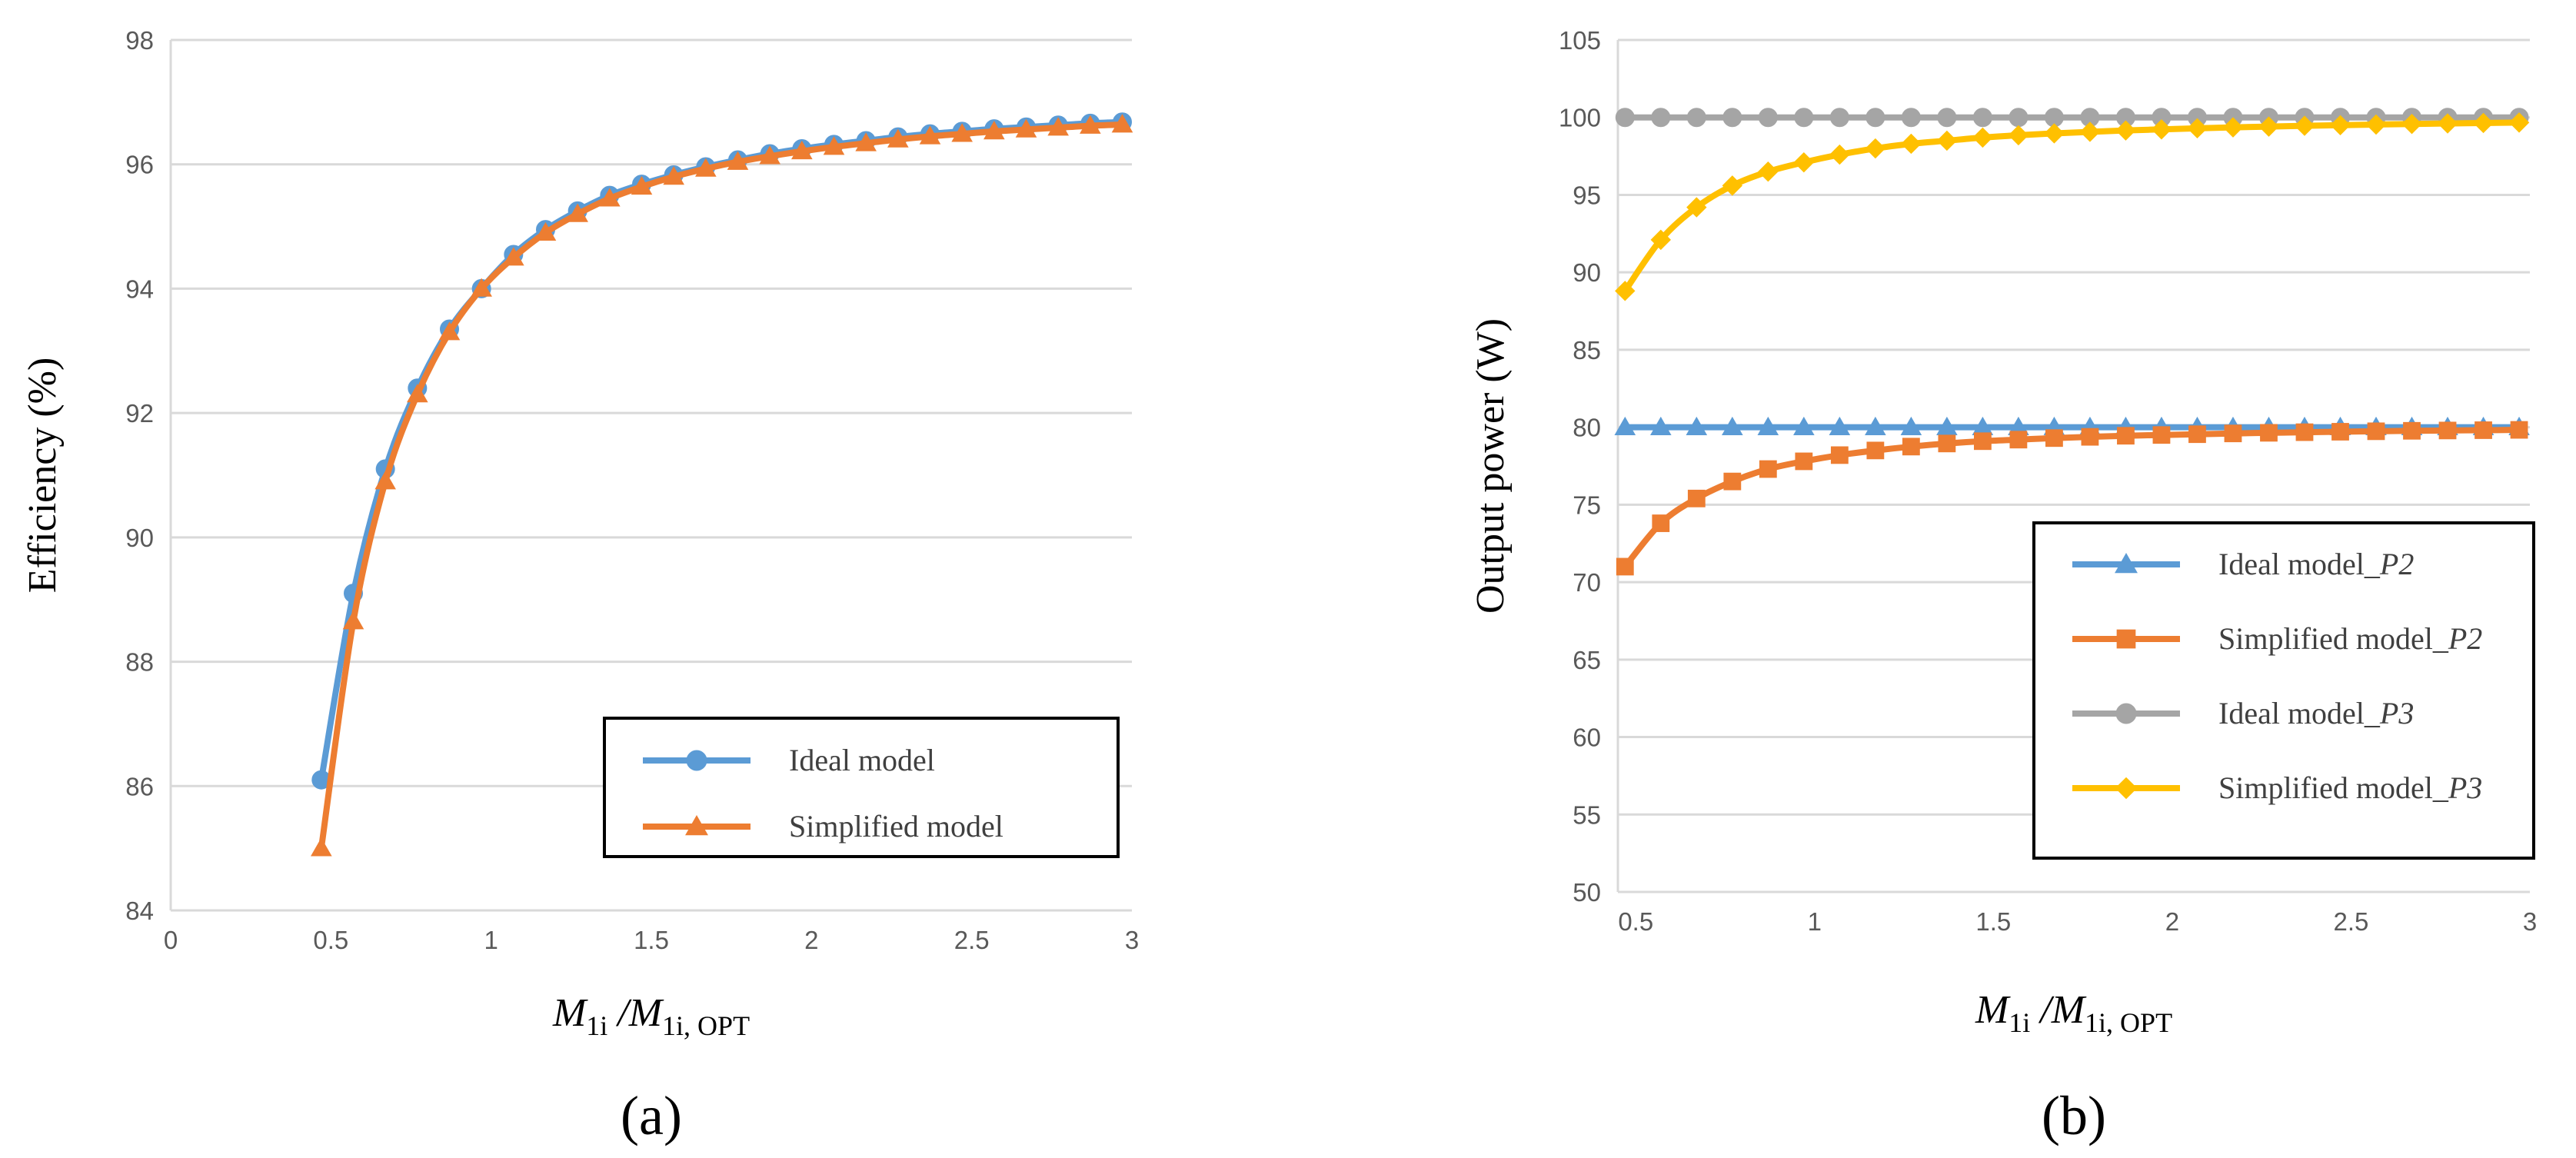 The image size is (2576, 1158). Describe the element at coordinates (139, 289) in the screenshot. I see `y-tick-label: 94` at that location.